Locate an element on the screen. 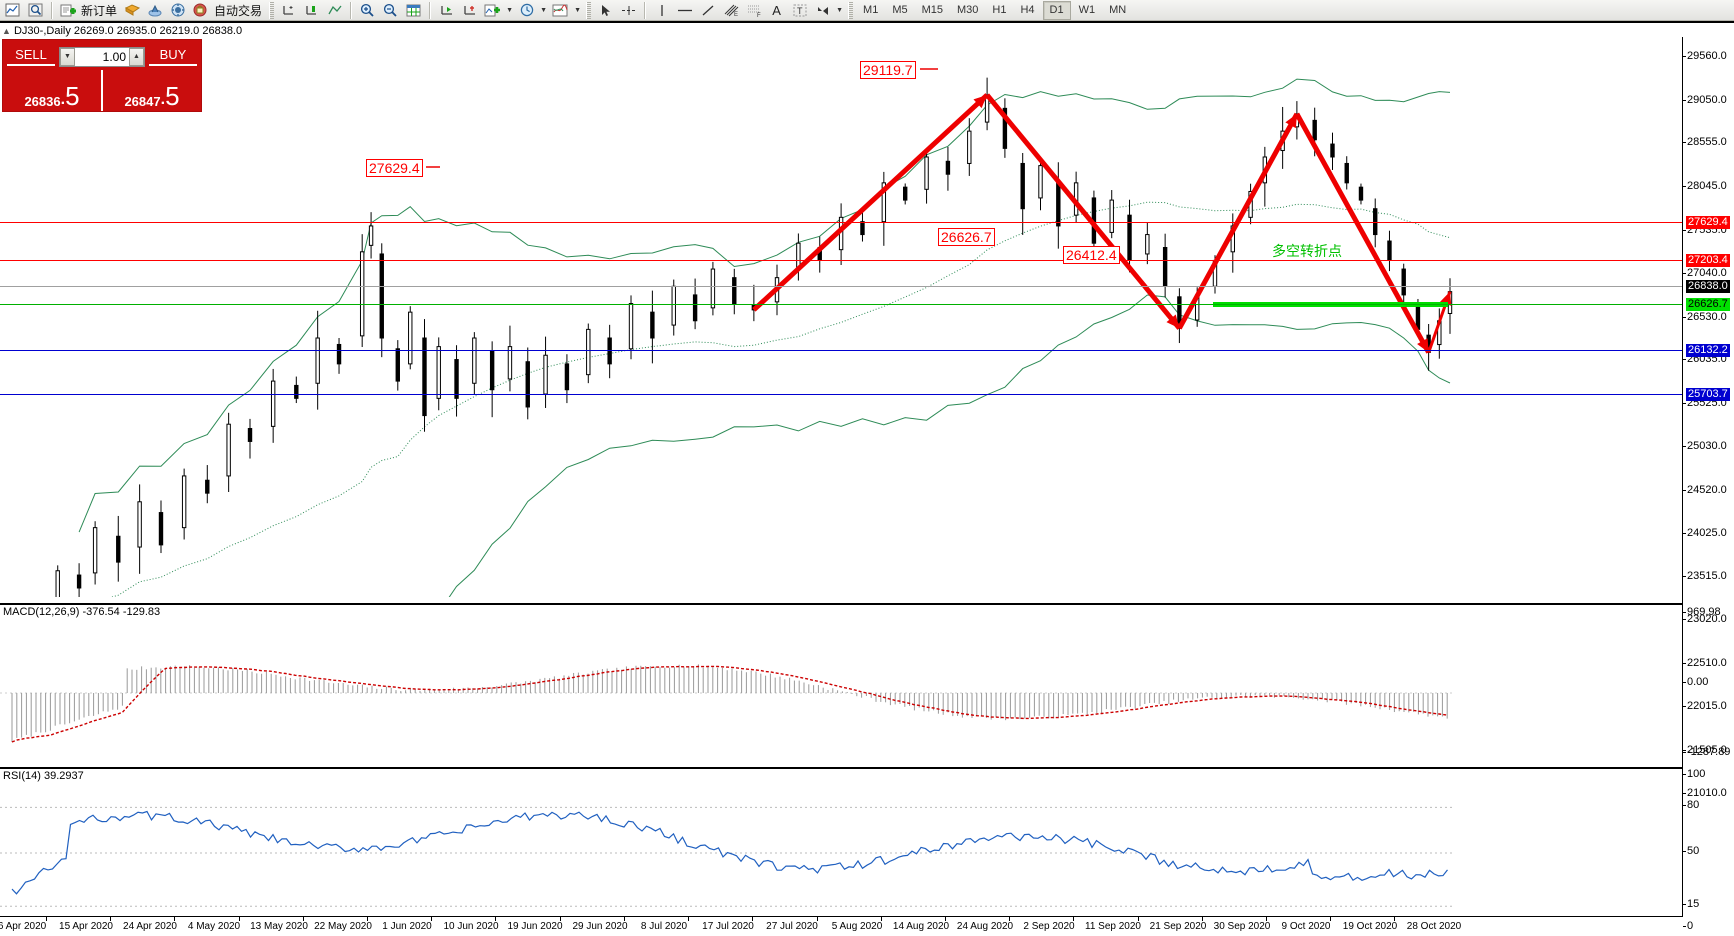 The width and height of the screenshot is (1734, 936). toolbar-grip is located at coordinates (272, 10).